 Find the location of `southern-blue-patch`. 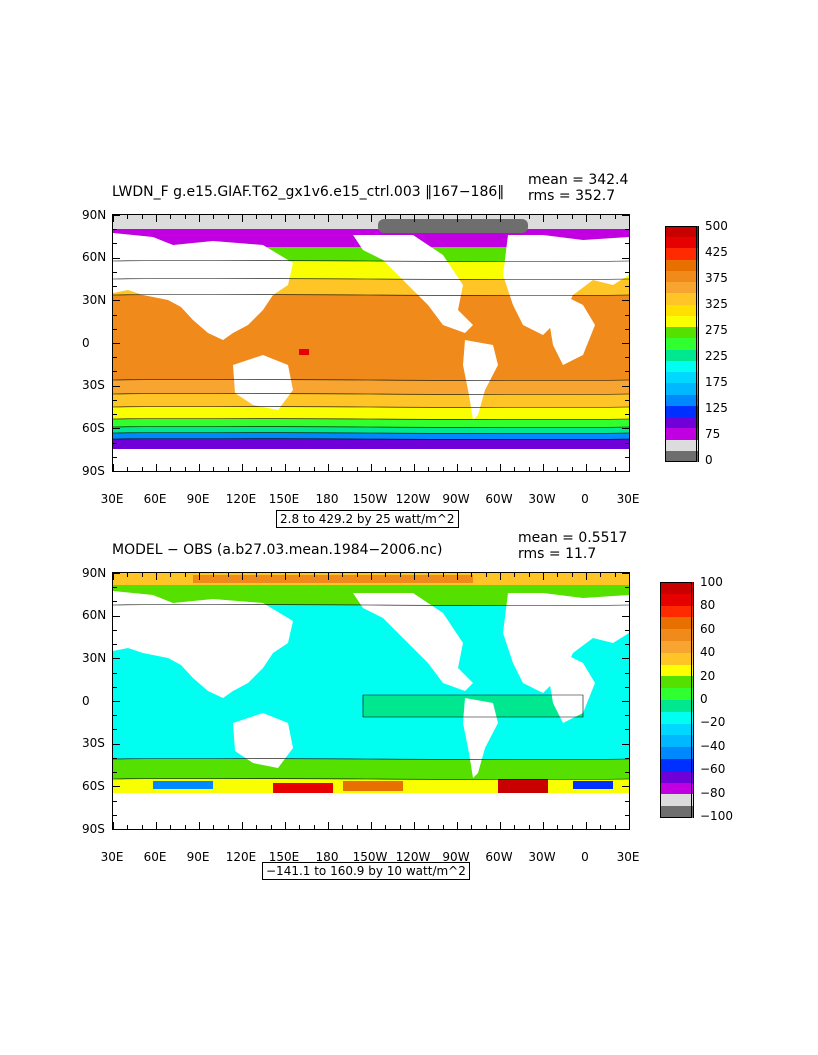

southern-blue-patch is located at coordinates (183, 785).